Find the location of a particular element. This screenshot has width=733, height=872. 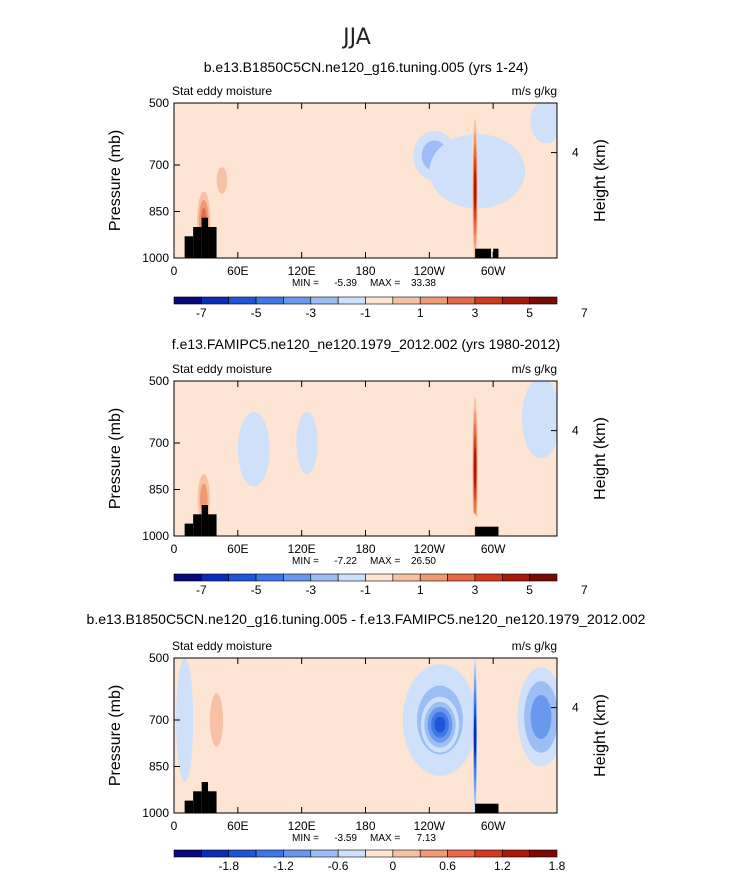

contour-band-negative-ridge-andes is located at coordinates (475, 735).